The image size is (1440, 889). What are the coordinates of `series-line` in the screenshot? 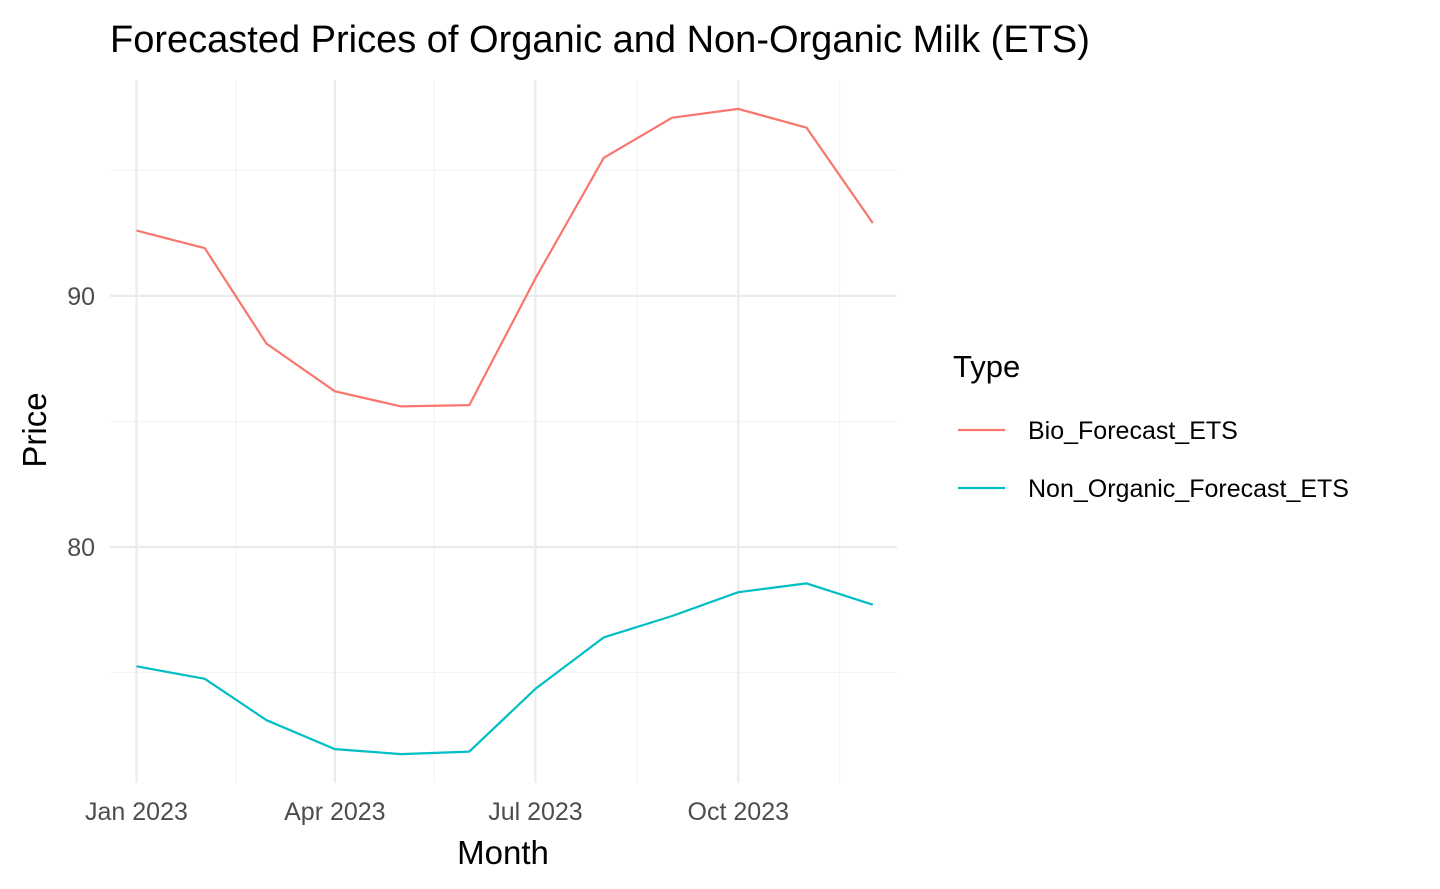 It's located at (505, 669).